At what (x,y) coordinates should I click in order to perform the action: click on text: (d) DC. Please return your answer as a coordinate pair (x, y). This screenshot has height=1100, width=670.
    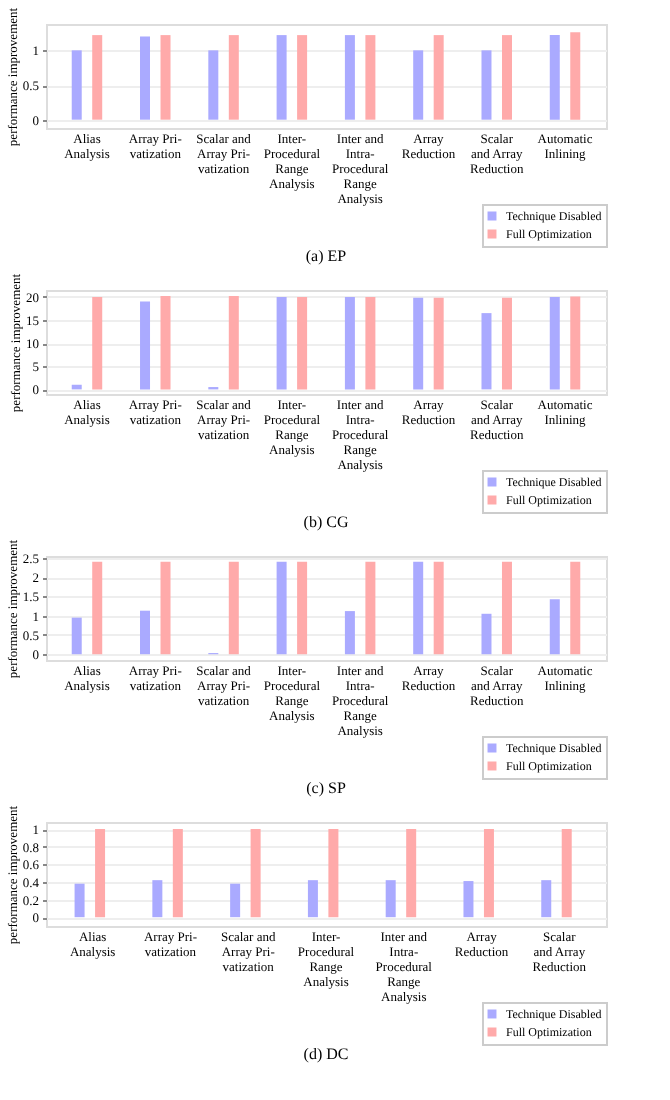
    Looking at the image, I should click on (326, 1054).